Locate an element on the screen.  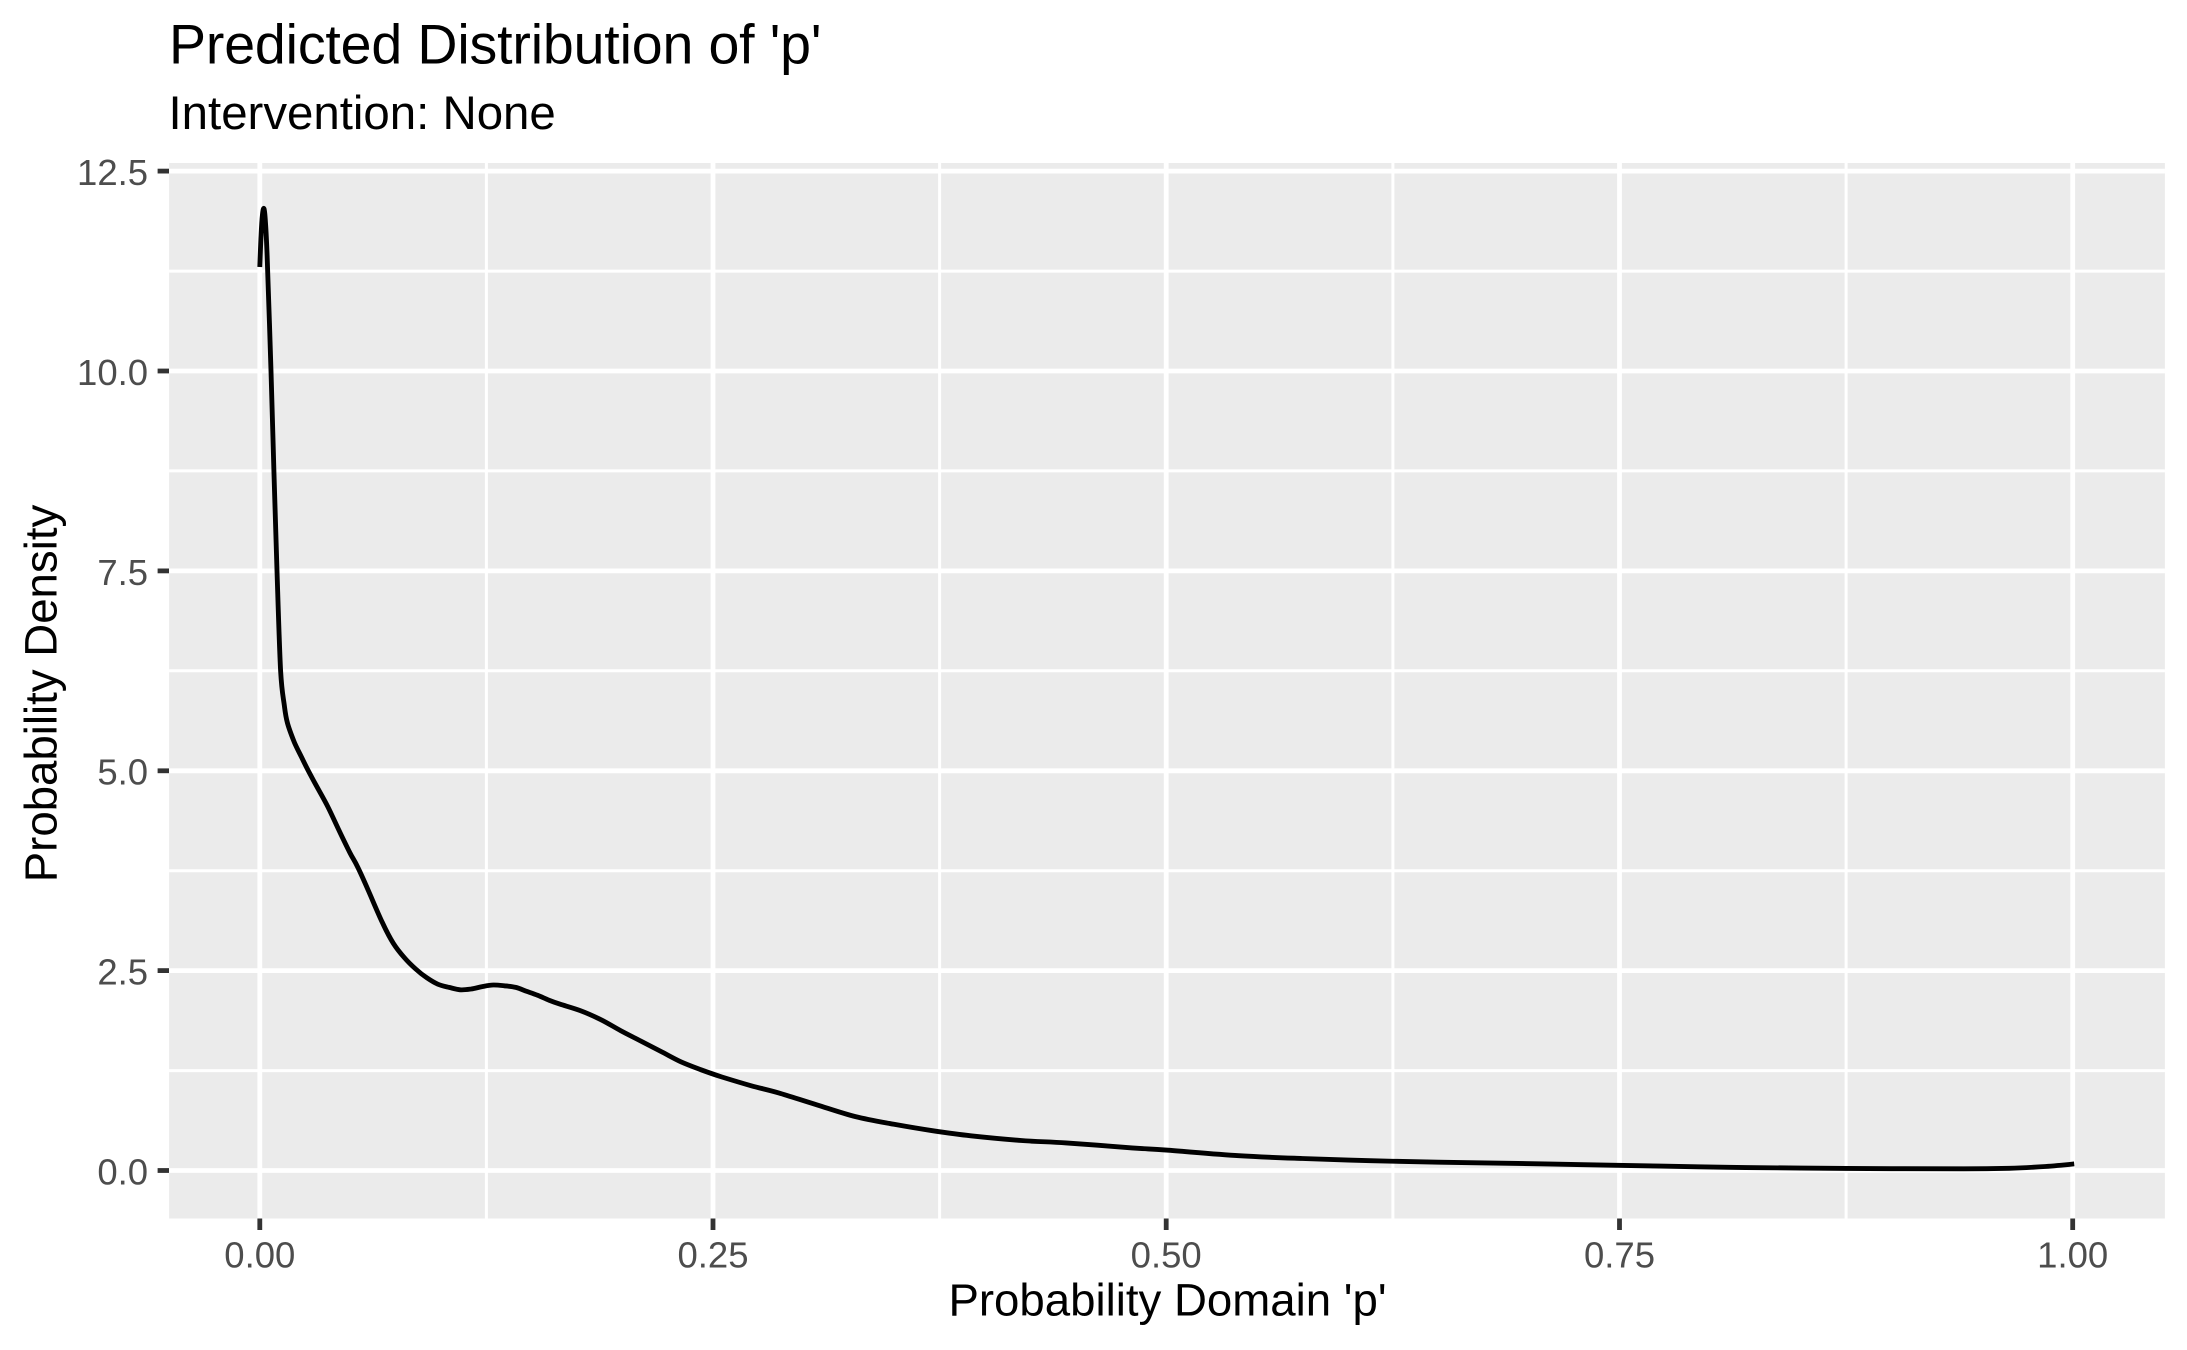
svg-text: 7.5 is located at coordinates (122, 572).